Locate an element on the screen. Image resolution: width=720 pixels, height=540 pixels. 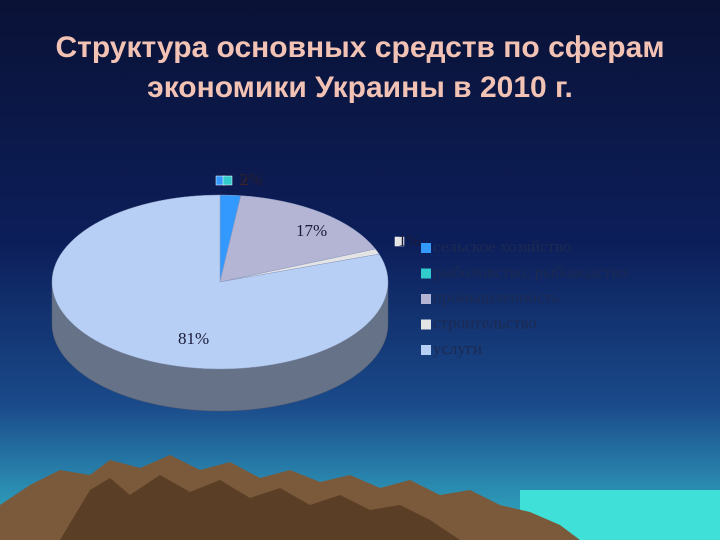
data-label: 0% is located at coordinates (251, 179).